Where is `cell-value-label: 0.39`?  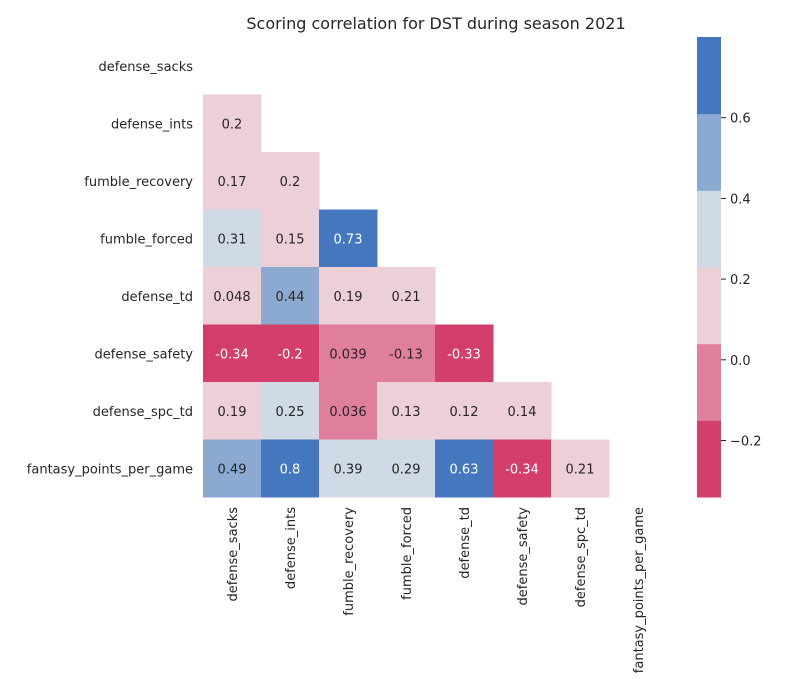 cell-value-label: 0.39 is located at coordinates (348, 469).